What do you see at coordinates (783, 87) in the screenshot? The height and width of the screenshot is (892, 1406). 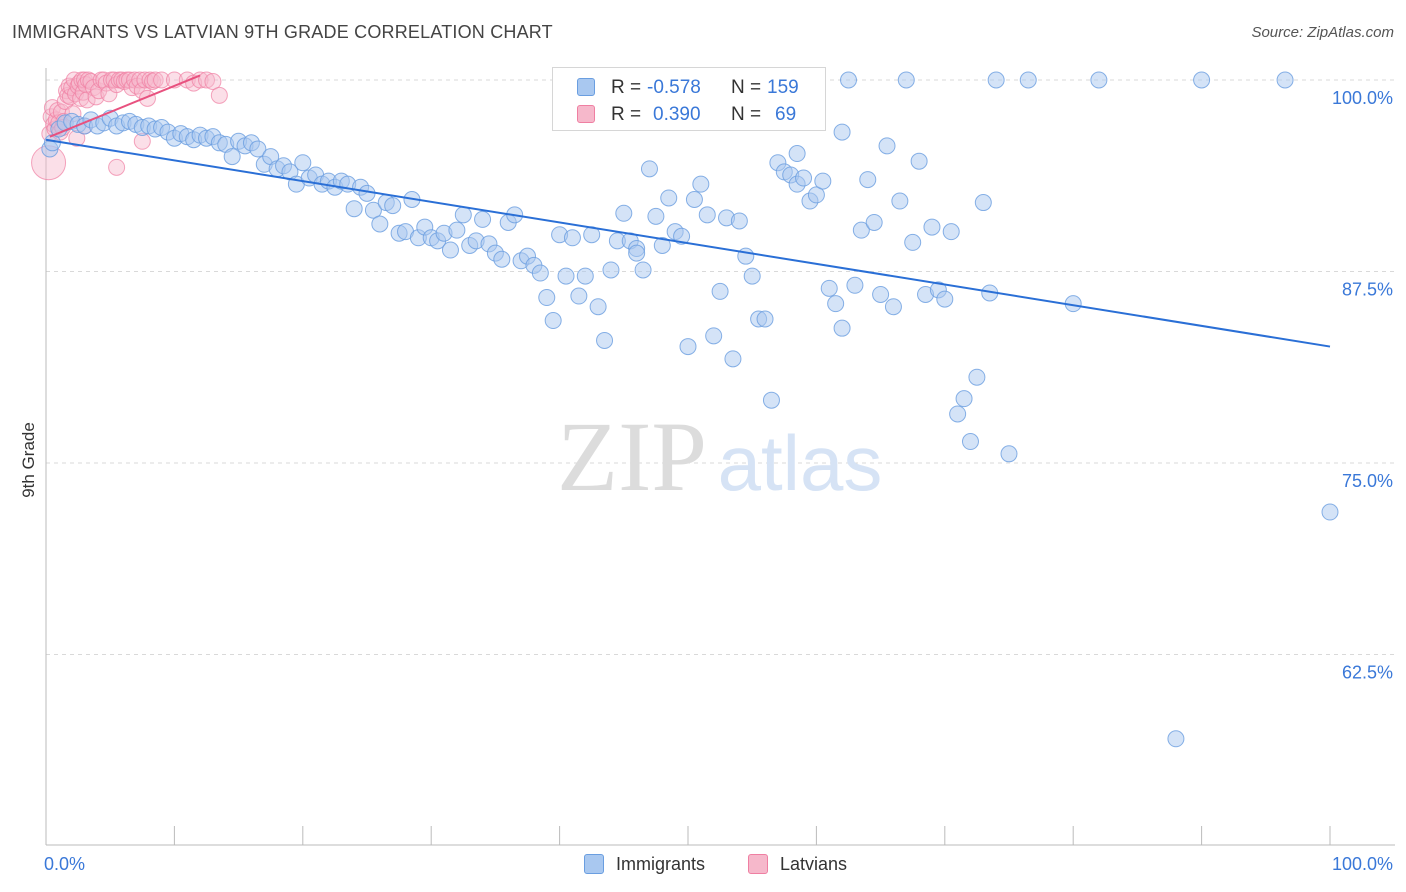 I see `n-value: 159` at bounding box center [783, 87].